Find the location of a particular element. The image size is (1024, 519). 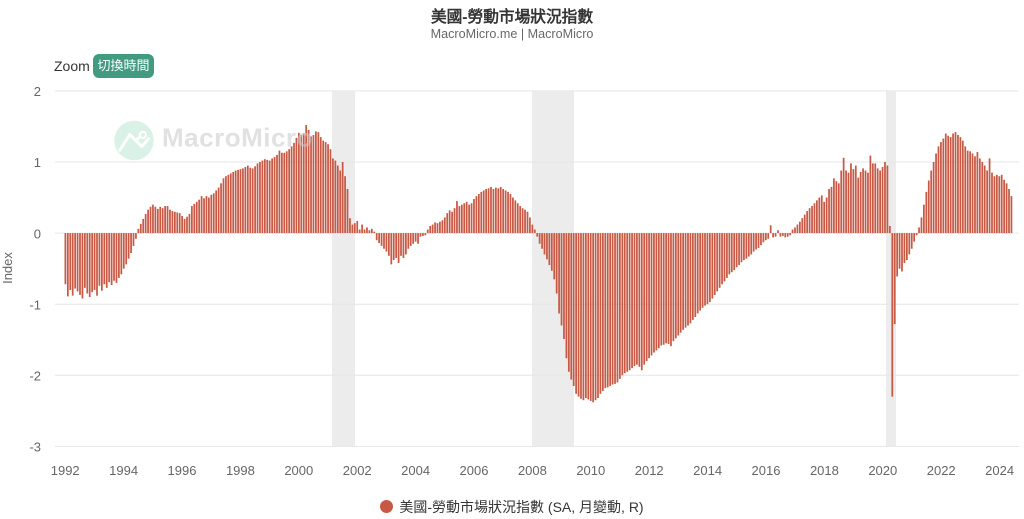

svg-text: 2024 is located at coordinates (999, 470).